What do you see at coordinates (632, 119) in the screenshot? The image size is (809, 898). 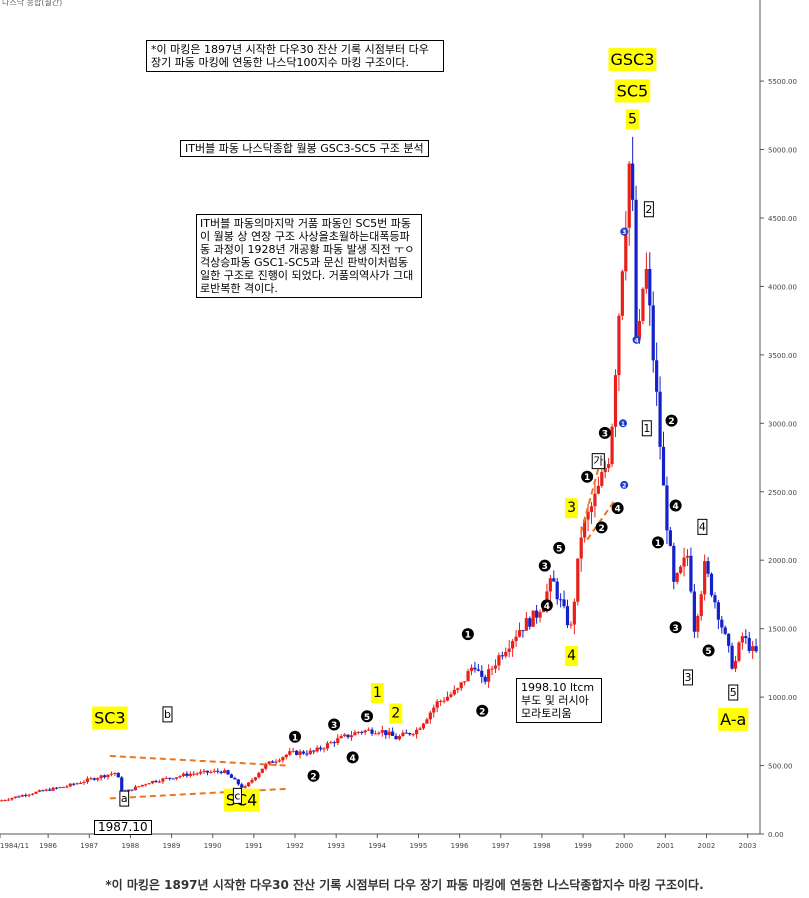 I see `wave-label: 5` at bounding box center [632, 119].